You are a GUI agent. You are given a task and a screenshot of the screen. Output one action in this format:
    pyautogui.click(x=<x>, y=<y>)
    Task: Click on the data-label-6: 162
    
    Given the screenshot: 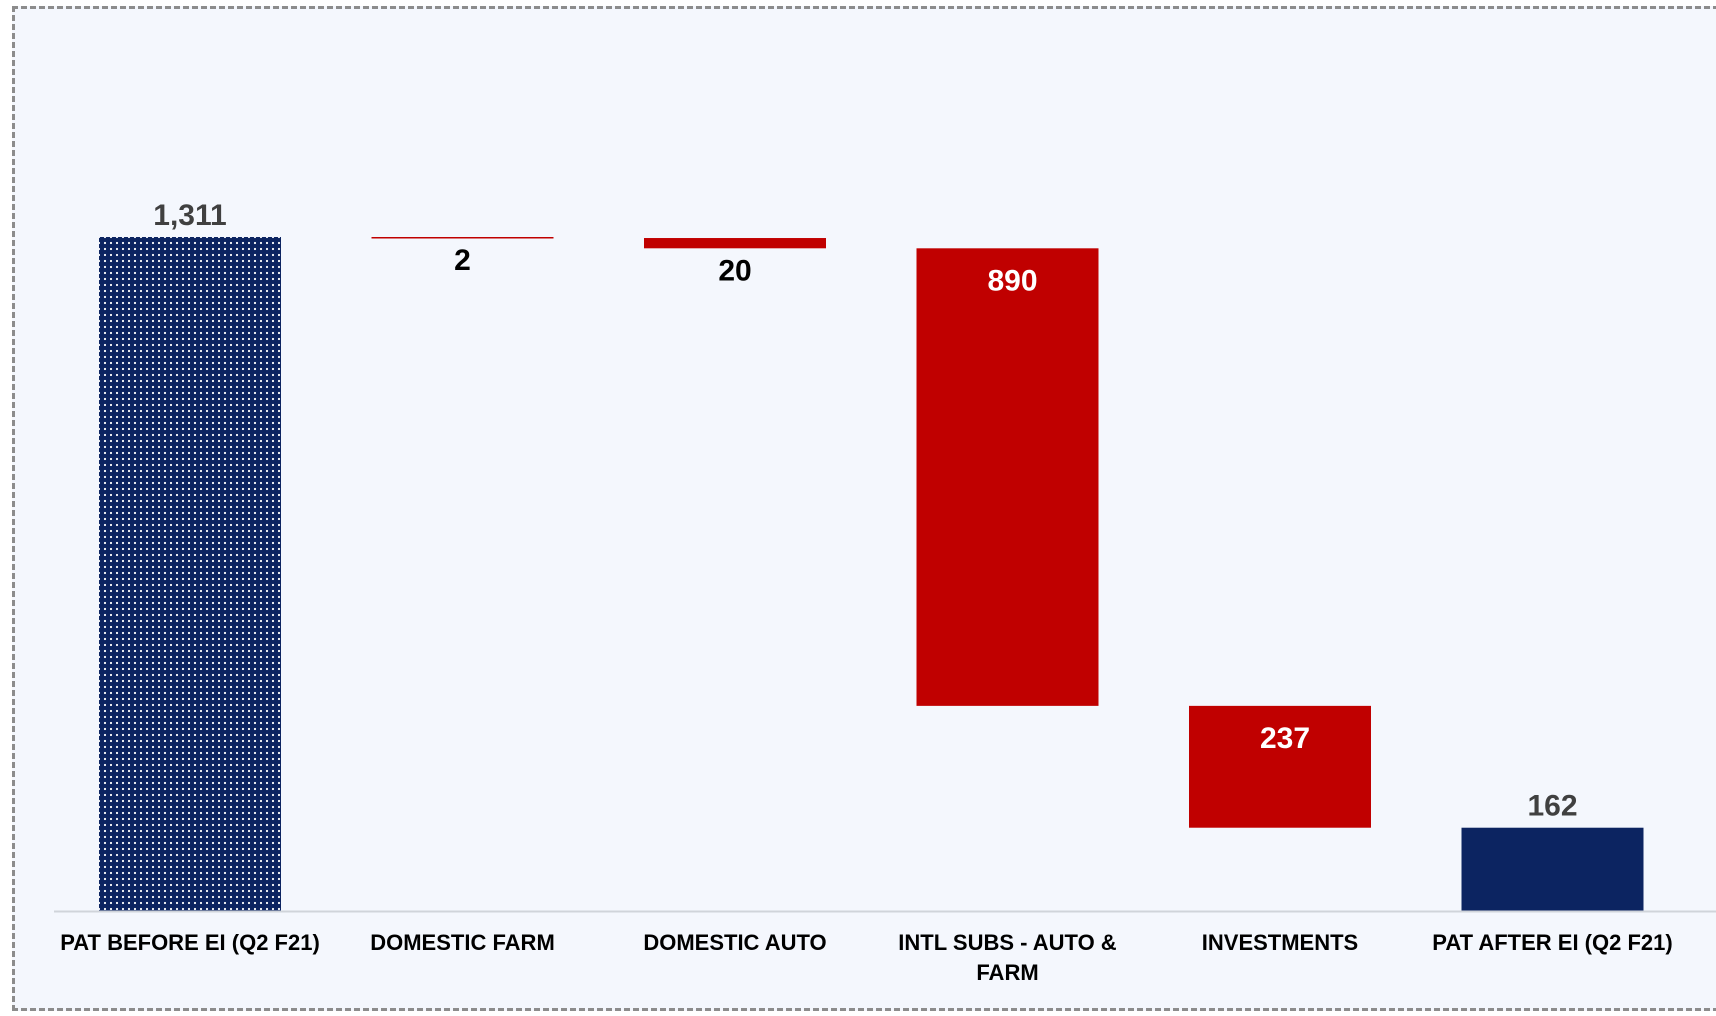 What is the action you would take?
    pyautogui.click(x=1552, y=806)
    